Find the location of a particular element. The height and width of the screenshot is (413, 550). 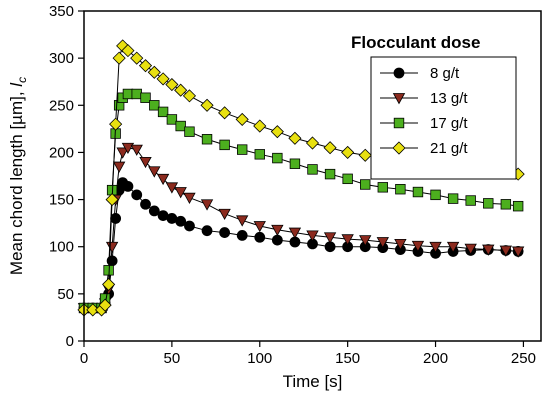

y-axis-title-subscript: c is located at coordinates (22, 80).